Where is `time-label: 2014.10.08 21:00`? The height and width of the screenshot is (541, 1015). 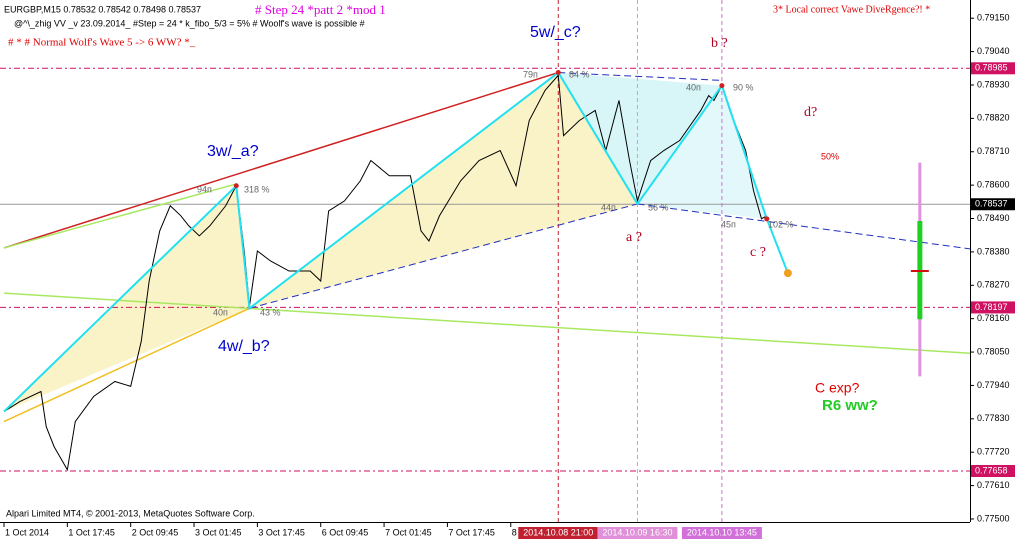 time-label: 2014.10.08 21:00 is located at coordinates (558, 532).